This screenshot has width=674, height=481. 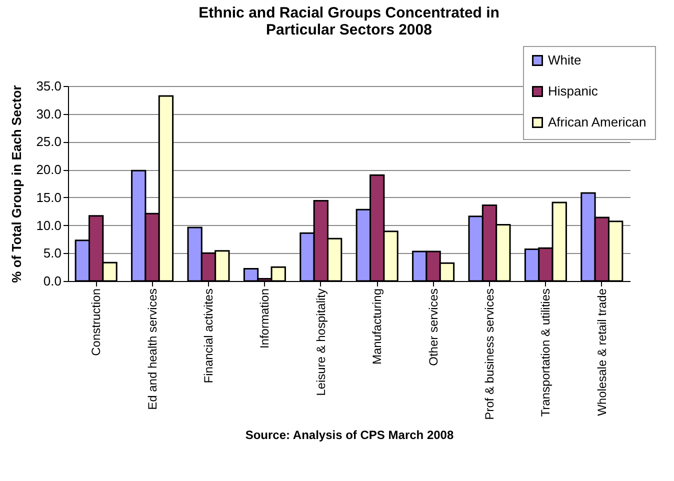 I want to click on y-tick-label: 20.0, so click(x=49, y=170).